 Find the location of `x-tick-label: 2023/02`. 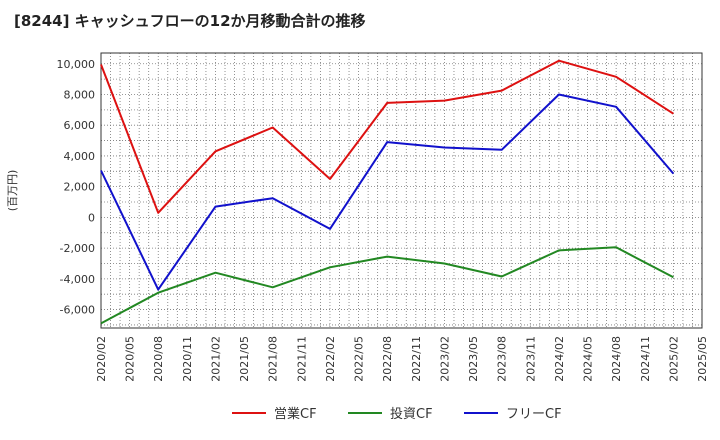

x-tick-label: 2023/02 is located at coordinates (444, 359).